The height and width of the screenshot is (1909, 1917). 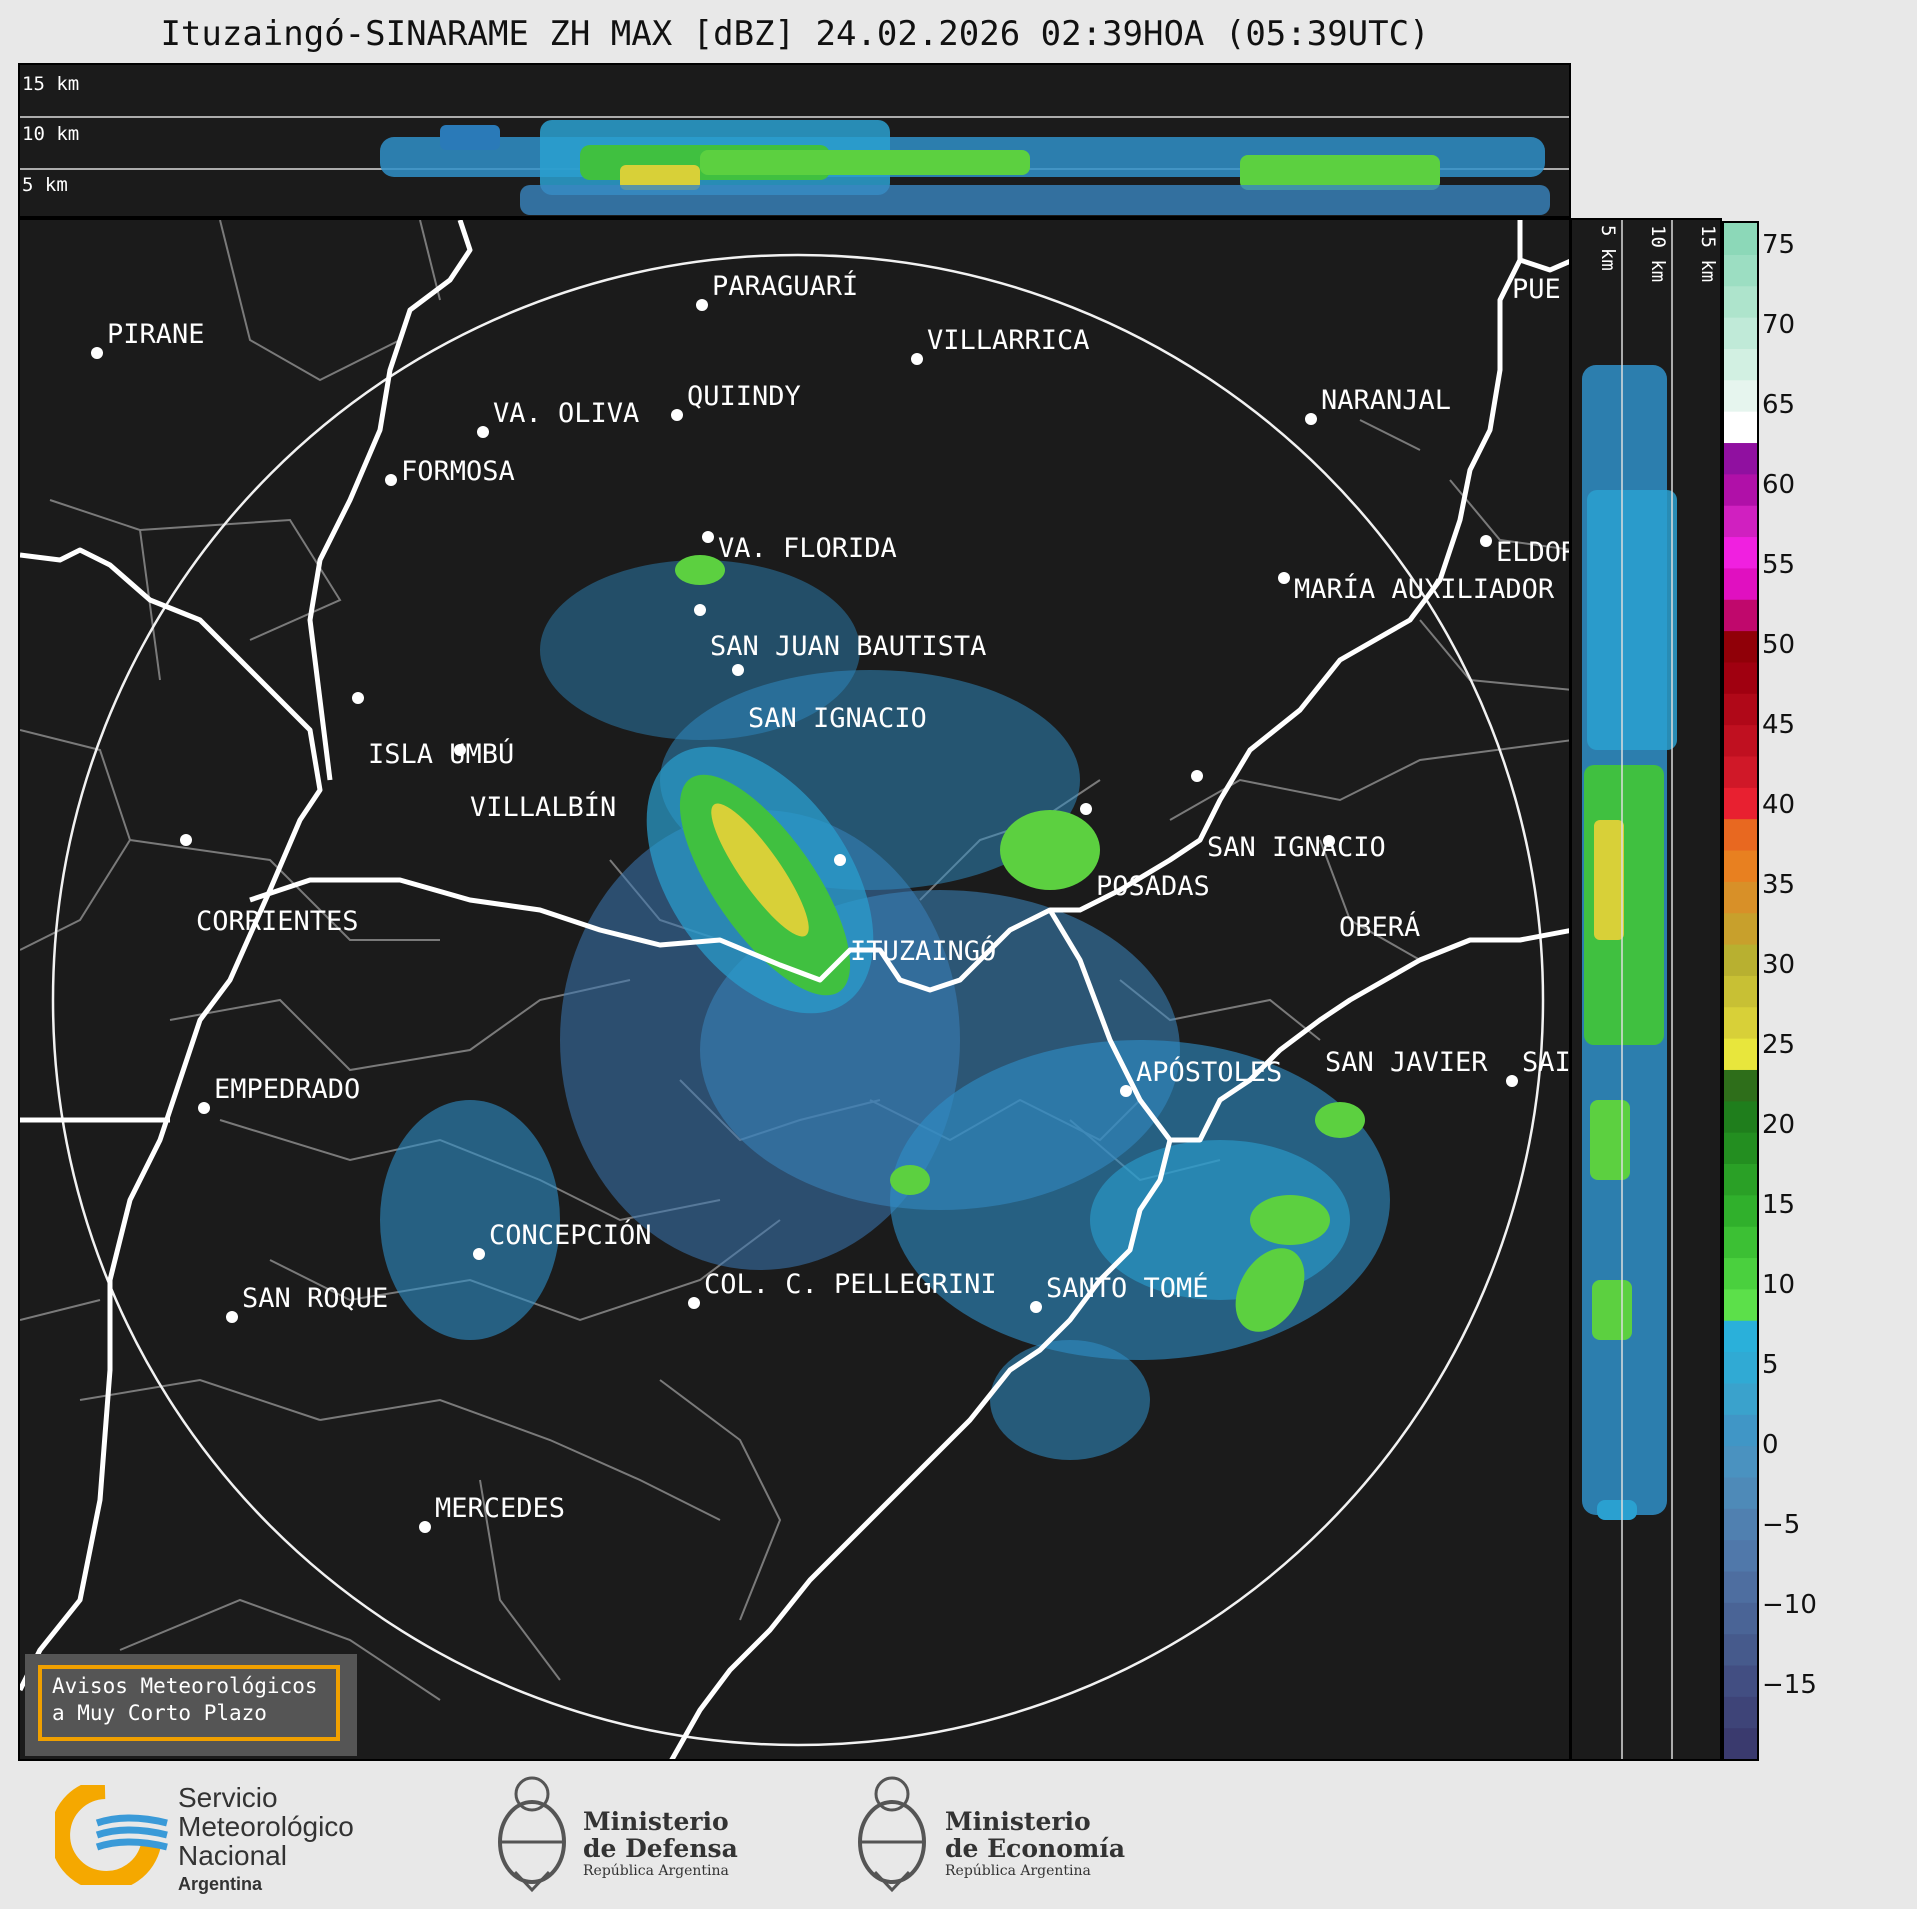 What do you see at coordinates (1789, 1605) in the screenshot?
I see `colorbar-tick: −10` at bounding box center [1789, 1605].